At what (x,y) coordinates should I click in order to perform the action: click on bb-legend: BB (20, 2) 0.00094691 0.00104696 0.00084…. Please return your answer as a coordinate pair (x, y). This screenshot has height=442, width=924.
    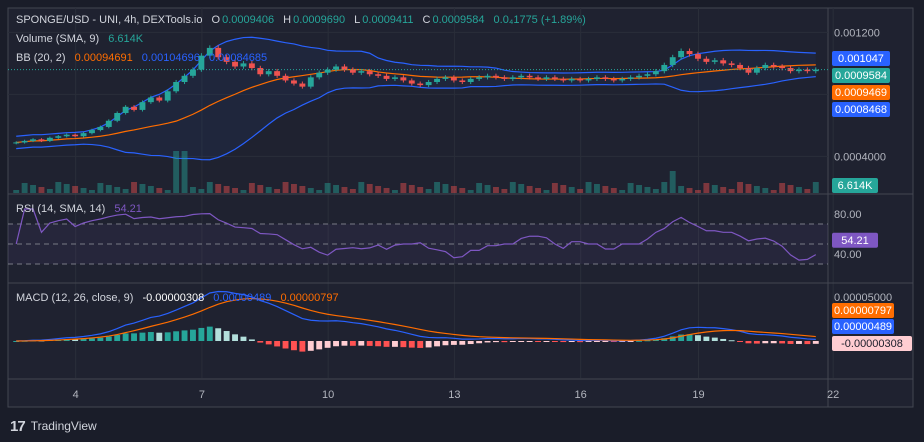
    Looking at the image, I should click on (142, 58).